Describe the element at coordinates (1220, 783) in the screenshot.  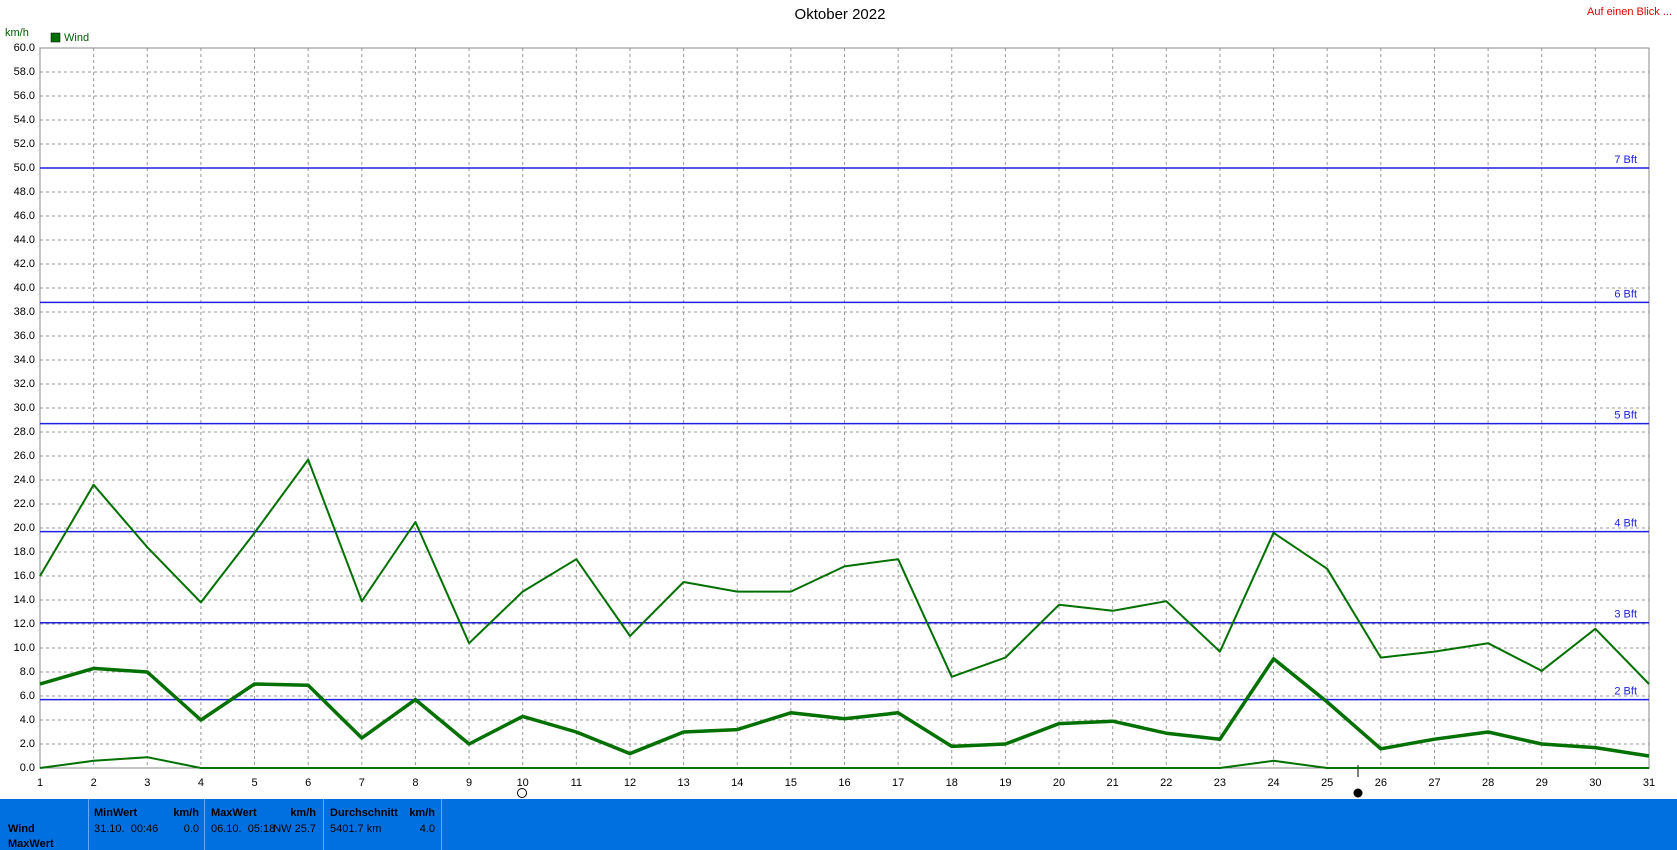
I see `x-tick-label: 23` at that location.